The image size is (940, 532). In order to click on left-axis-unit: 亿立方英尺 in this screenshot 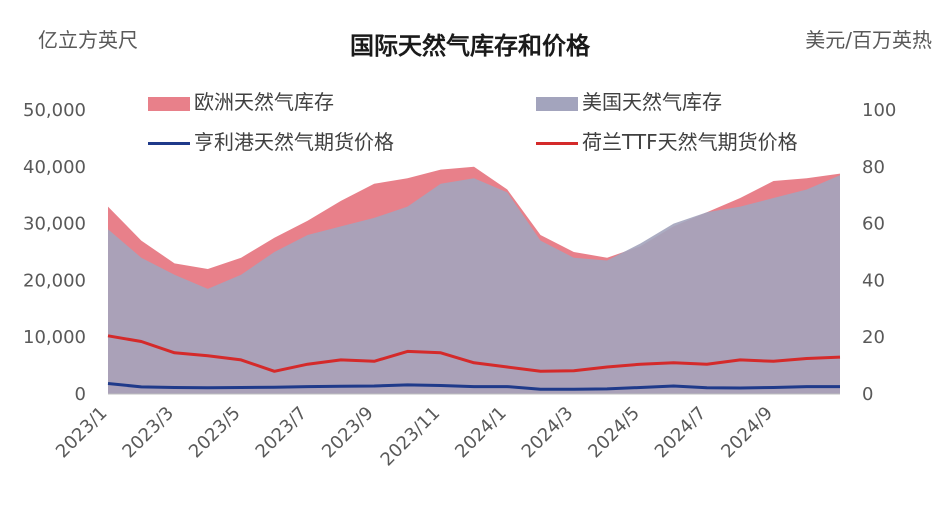, I will do `click(88, 40)`.